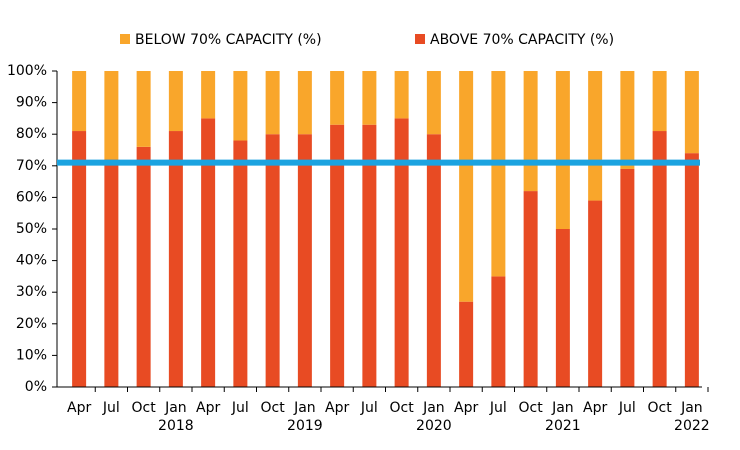 The height and width of the screenshot is (450, 740). What do you see at coordinates (176, 426) in the screenshot?
I see `x-year-label: 2018` at bounding box center [176, 426].